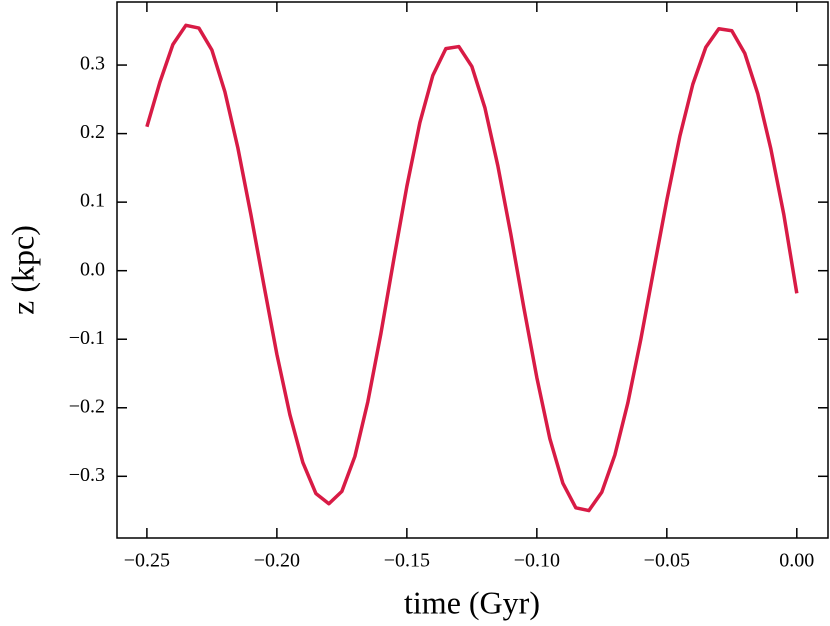 This screenshot has height=626, width=830. Describe the element at coordinates (92, 64) in the screenshot. I see `y-tick-label: 0.3` at that location.